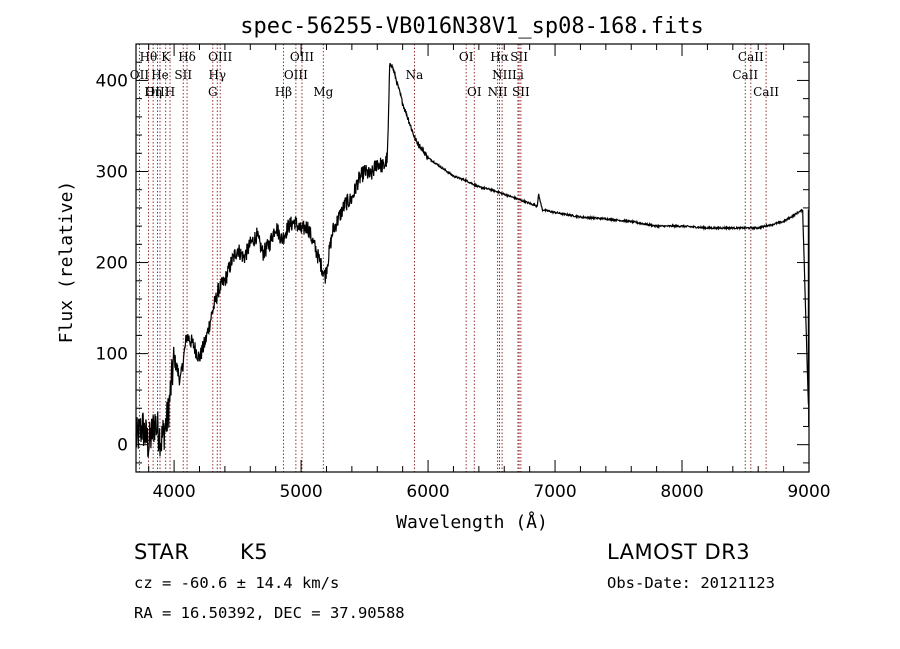 The height and width of the screenshot is (649, 900). Describe the element at coordinates (237, 583) in the screenshot. I see `redshift-readout: cz = -60.6 ± 14.4 km/s` at that location.